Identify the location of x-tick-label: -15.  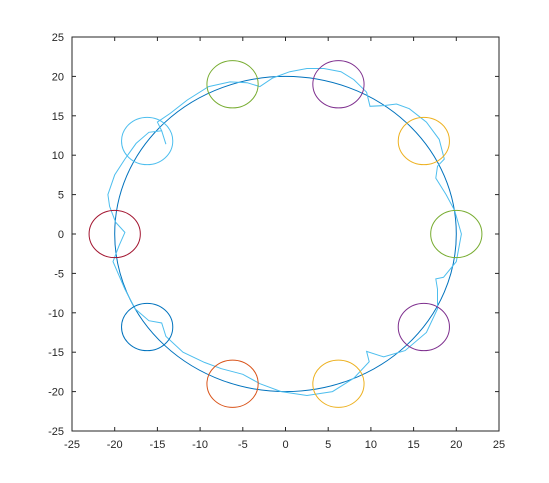
(157, 445).